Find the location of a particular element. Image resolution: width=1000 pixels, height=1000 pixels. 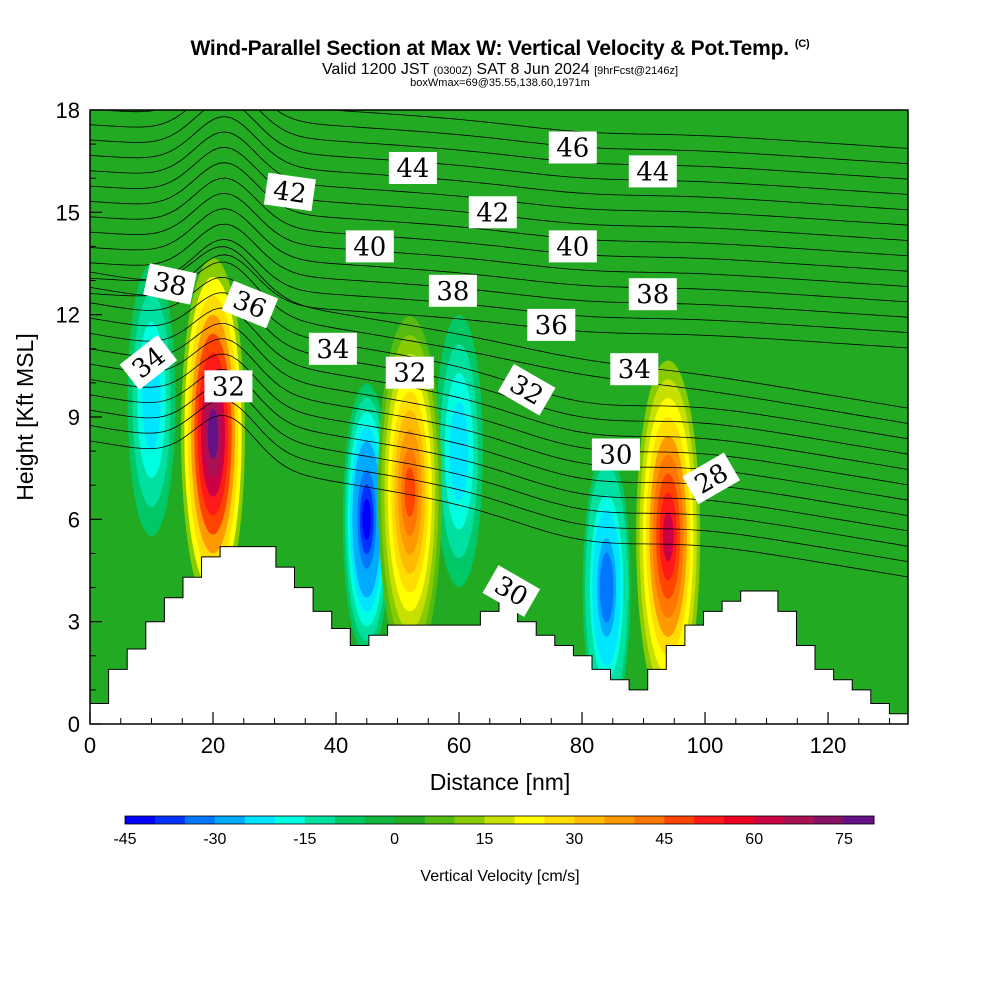

y-tick-label: 3 is located at coordinates (74, 622).